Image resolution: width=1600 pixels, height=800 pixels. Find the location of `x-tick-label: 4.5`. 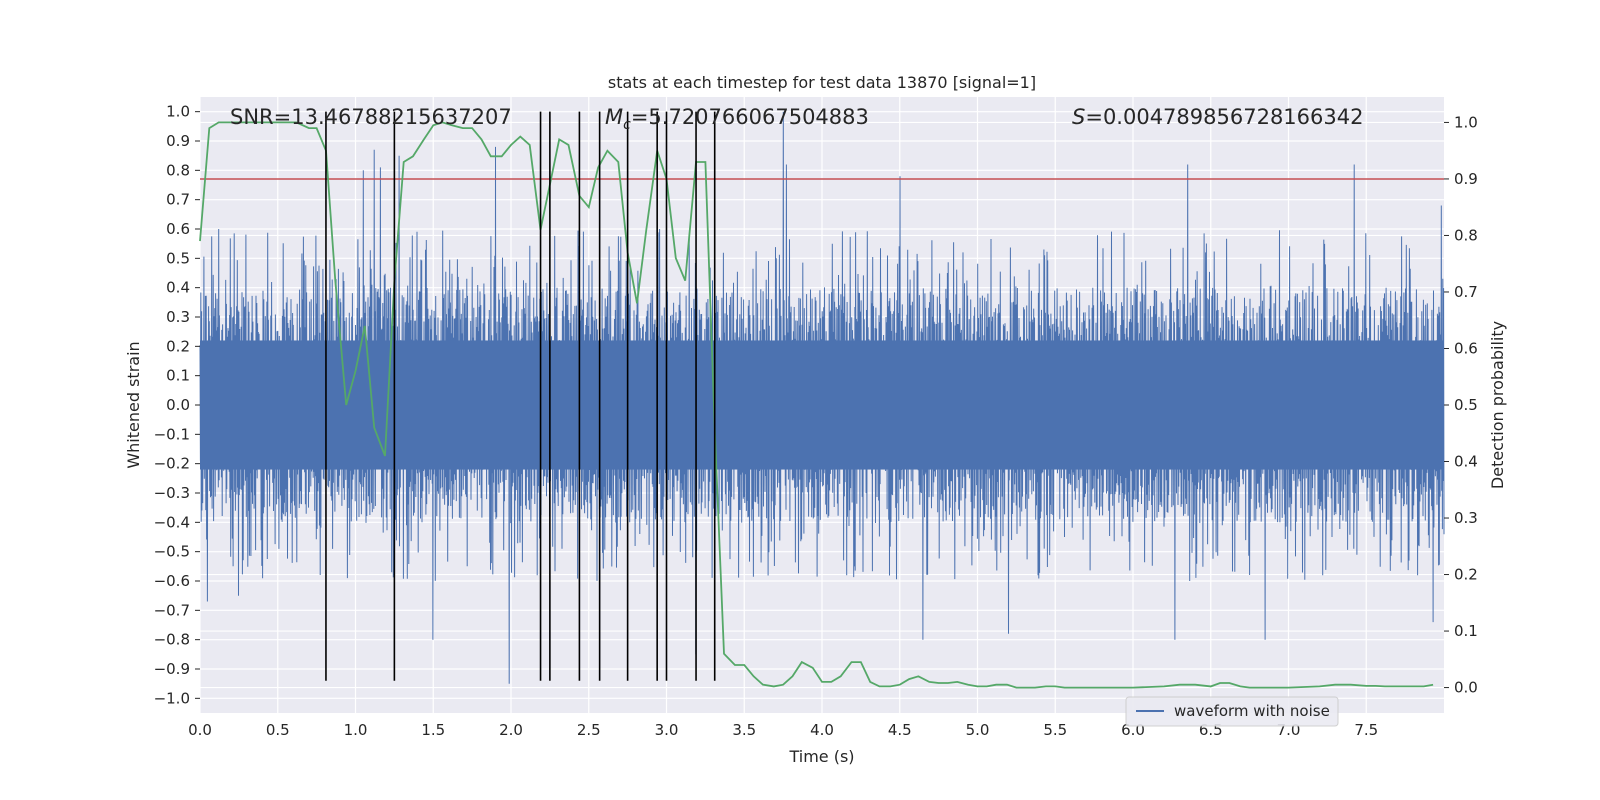

x-tick-label: 4.5 is located at coordinates (900, 730).